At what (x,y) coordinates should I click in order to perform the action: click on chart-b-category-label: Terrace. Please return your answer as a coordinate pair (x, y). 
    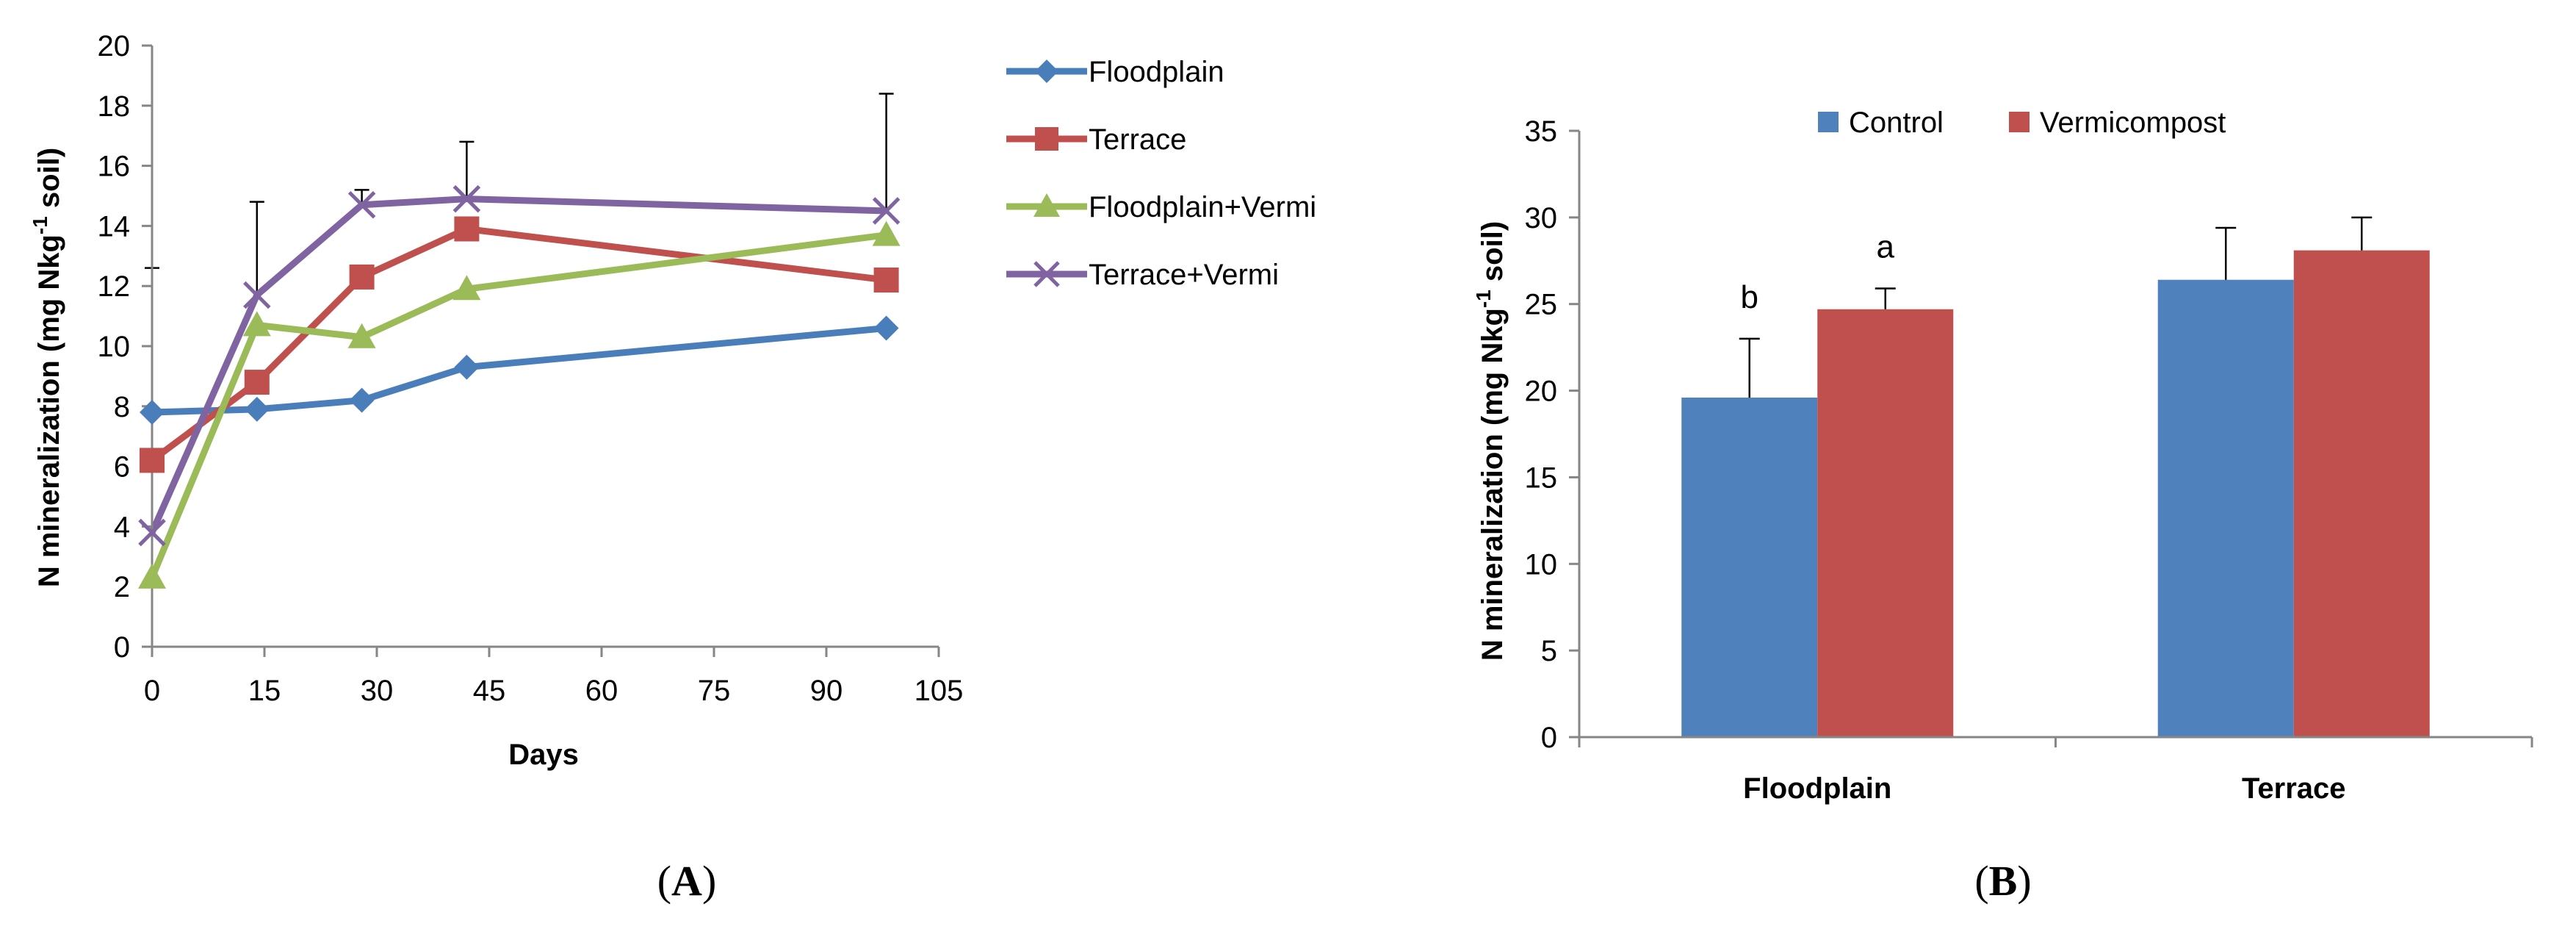
    Looking at the image, I should click on (2294, 789).